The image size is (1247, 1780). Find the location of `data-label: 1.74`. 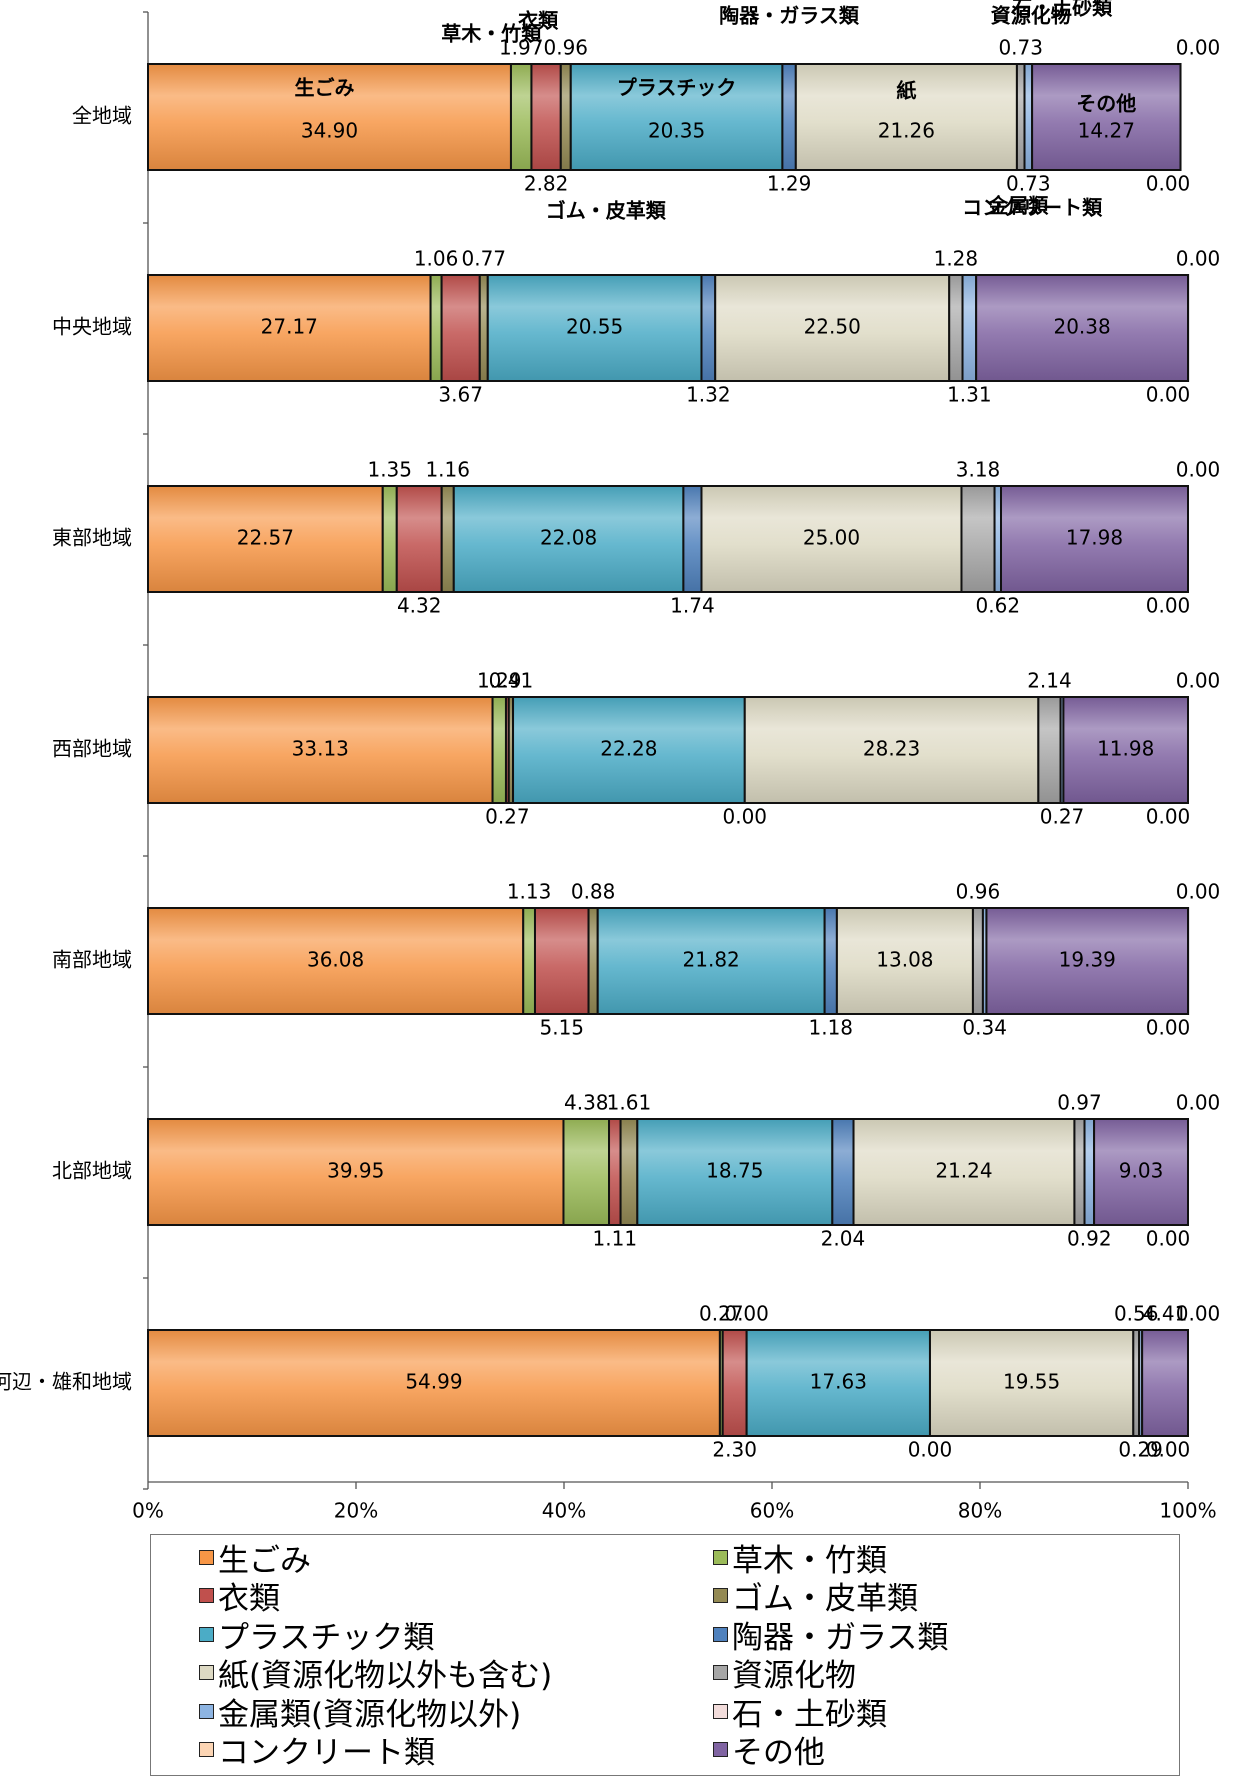

data-label: 1.74 is located at coordinates (692, 606).